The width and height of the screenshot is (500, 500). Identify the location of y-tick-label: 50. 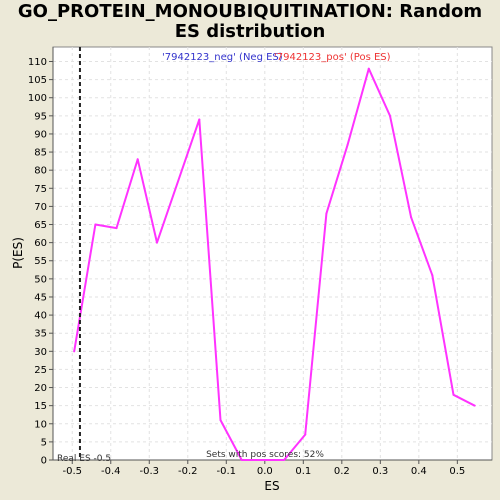
(40, 279).